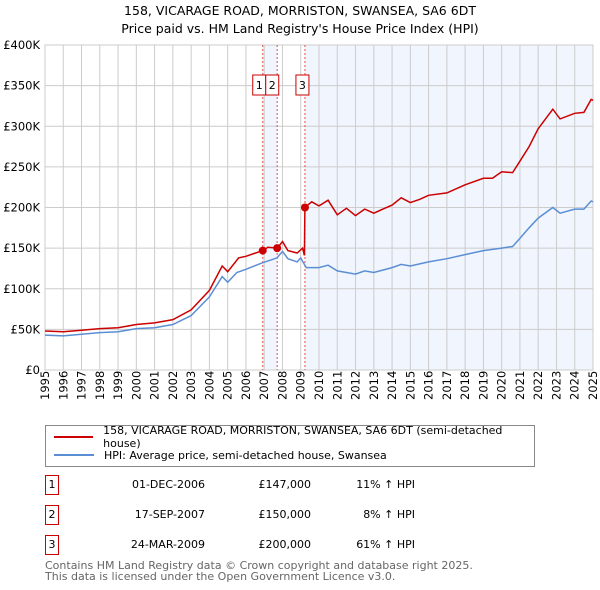 This screenshot has height=590, width=600. Describe the element at coordinates (285, 484) in the screenshot. I see `sale-price: £147,000` at that location.